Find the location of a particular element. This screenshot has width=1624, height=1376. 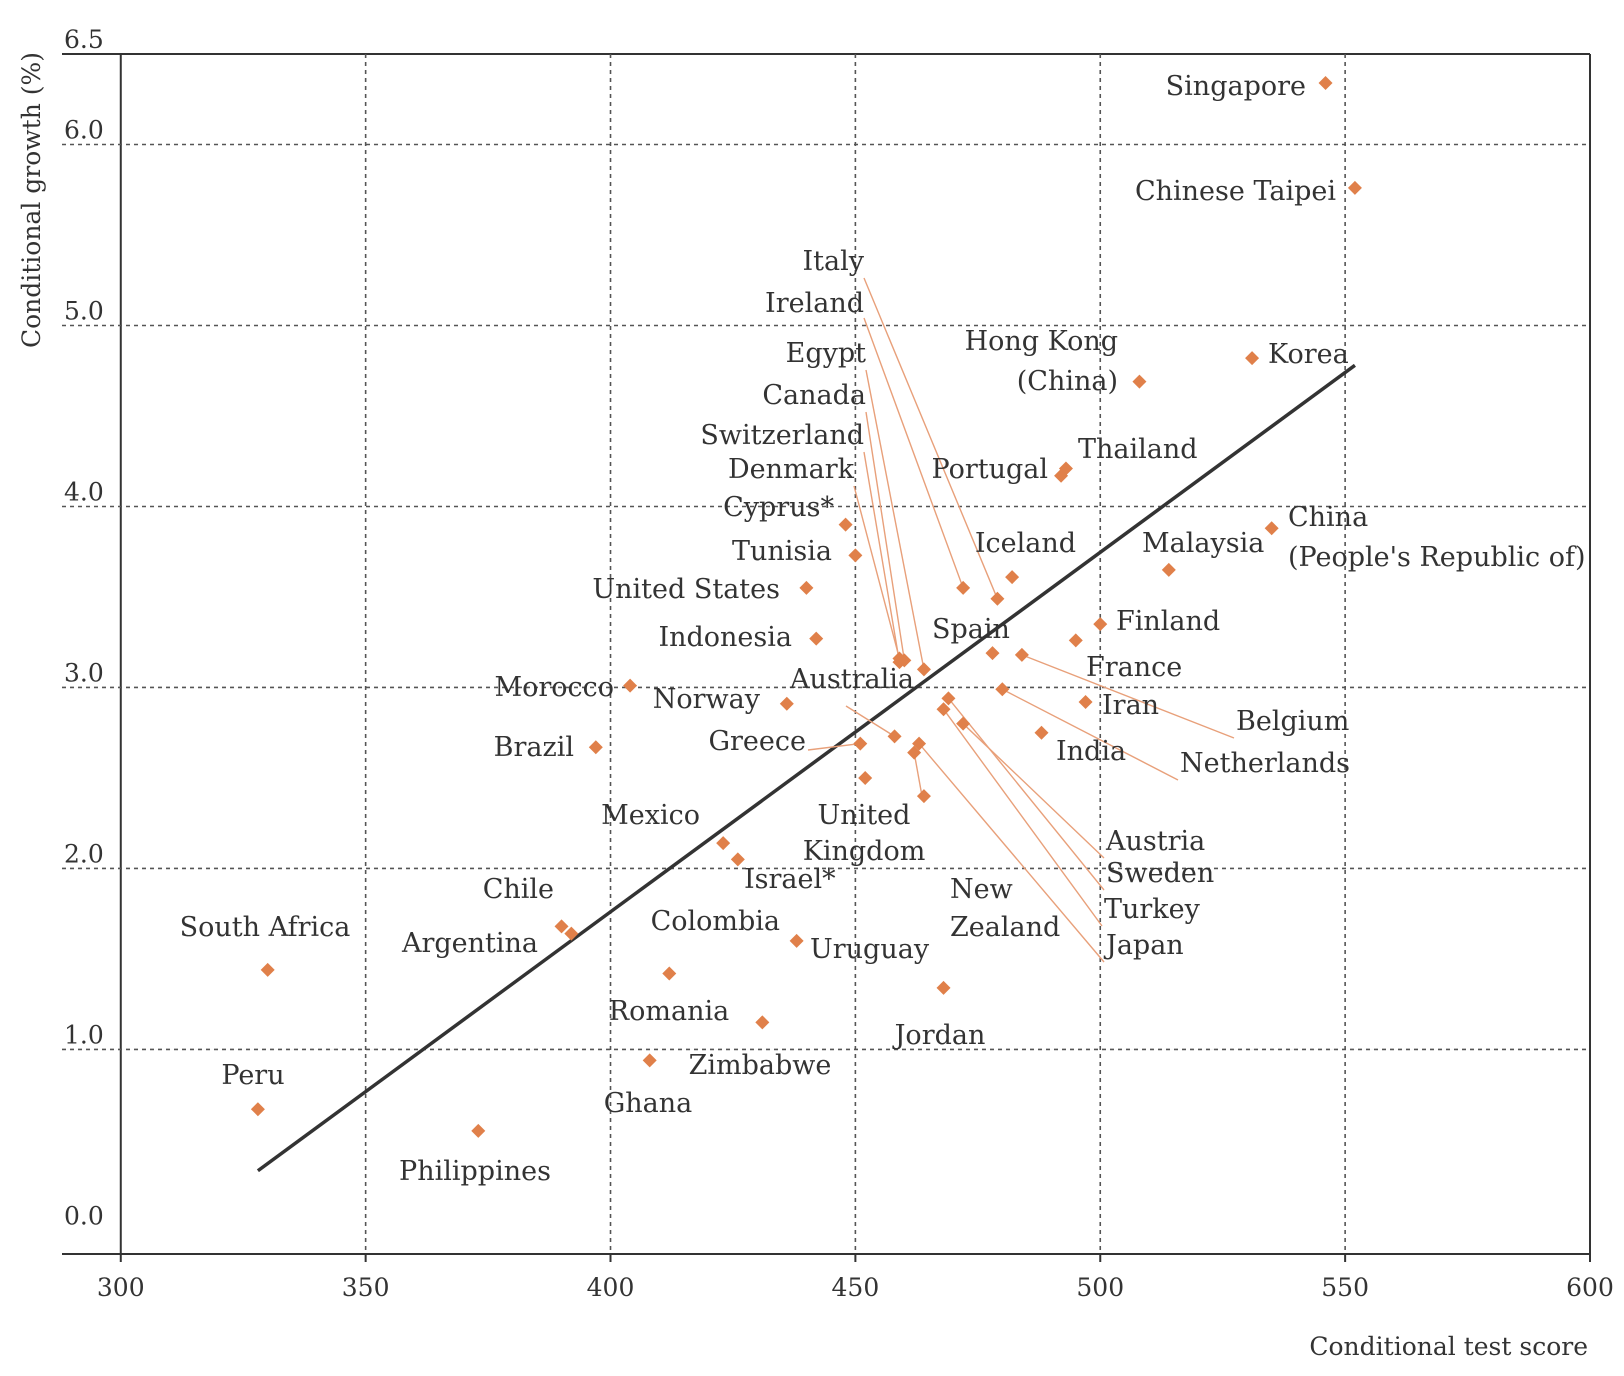

x-tick-label: 450 is located at coordinates (856, 1287).